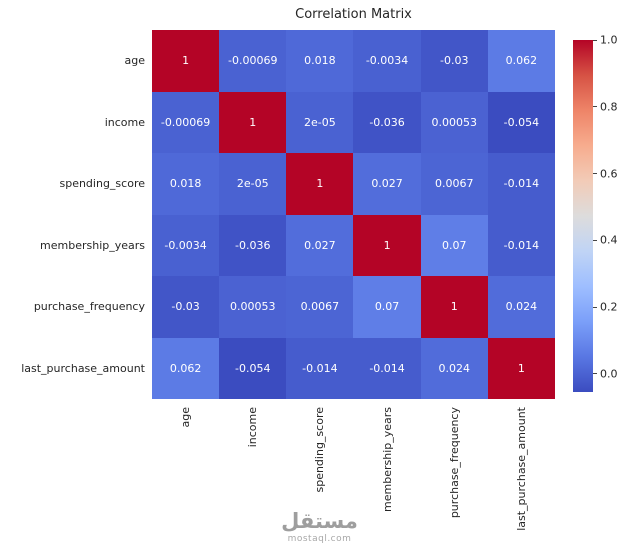 This screenshot has width=639, height=560. What do you see at coordinates (609, 307) in the screenshot?
I see `colorbar-tick-label: 0.2` at bounding box center [609, 307].